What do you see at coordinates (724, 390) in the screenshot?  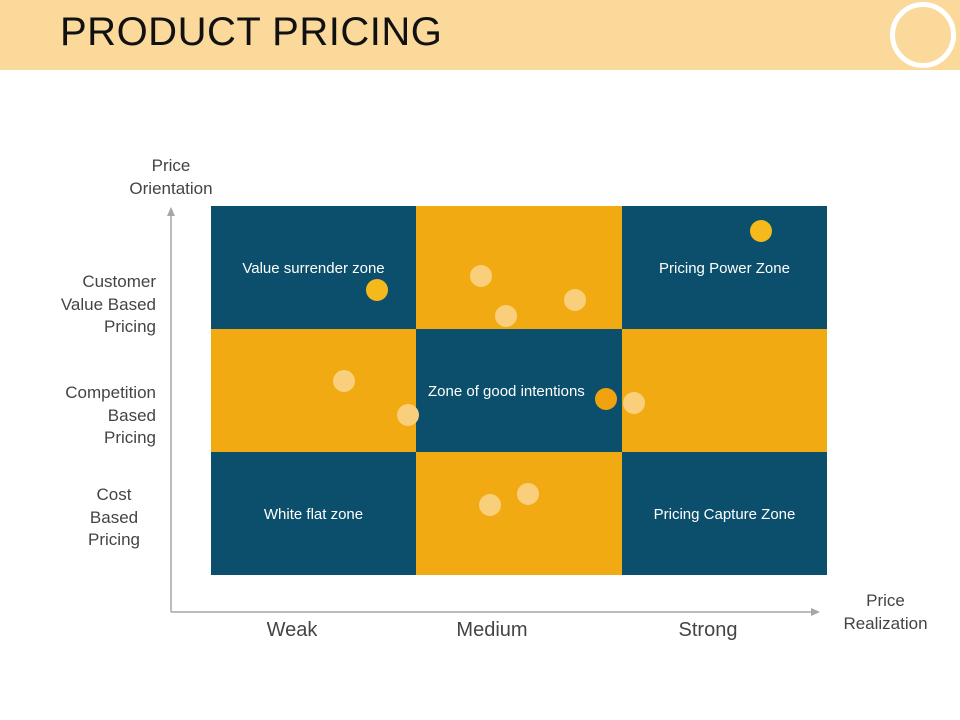 I see `cell-mid-strong` at bounding box center [724, 390].